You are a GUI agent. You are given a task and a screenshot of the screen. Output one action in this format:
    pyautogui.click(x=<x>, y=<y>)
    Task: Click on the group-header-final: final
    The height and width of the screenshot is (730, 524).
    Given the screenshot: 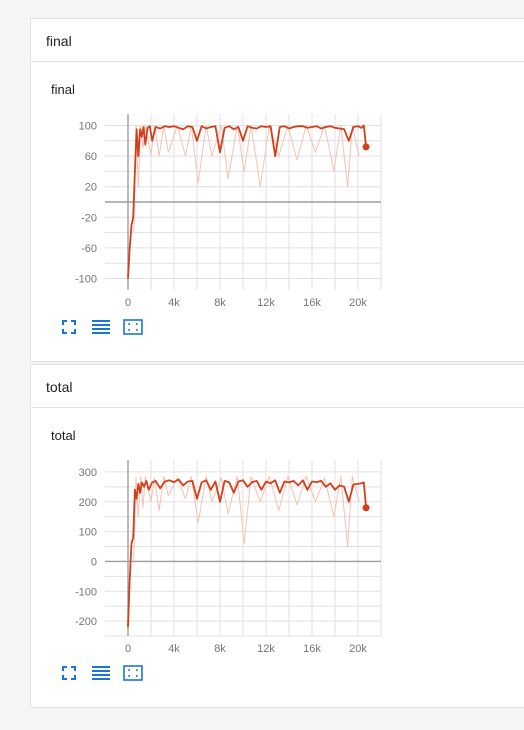 What is the action you would take?
    pyautogui.click(x=277, y=40)
    